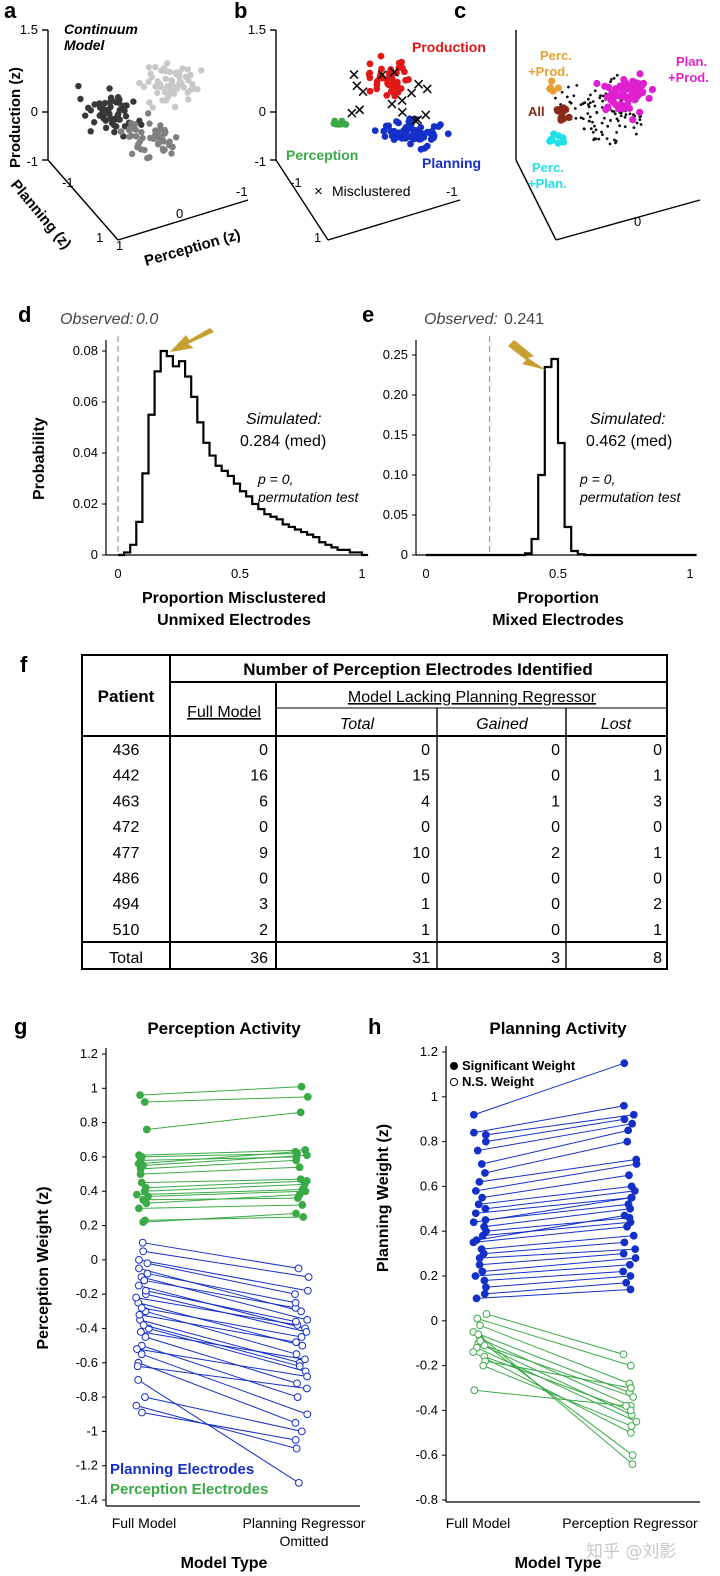  What do you see at coordinates (357, 724) in the screenshot?
I see `total-header: Total` at bounding box center [357, 724].